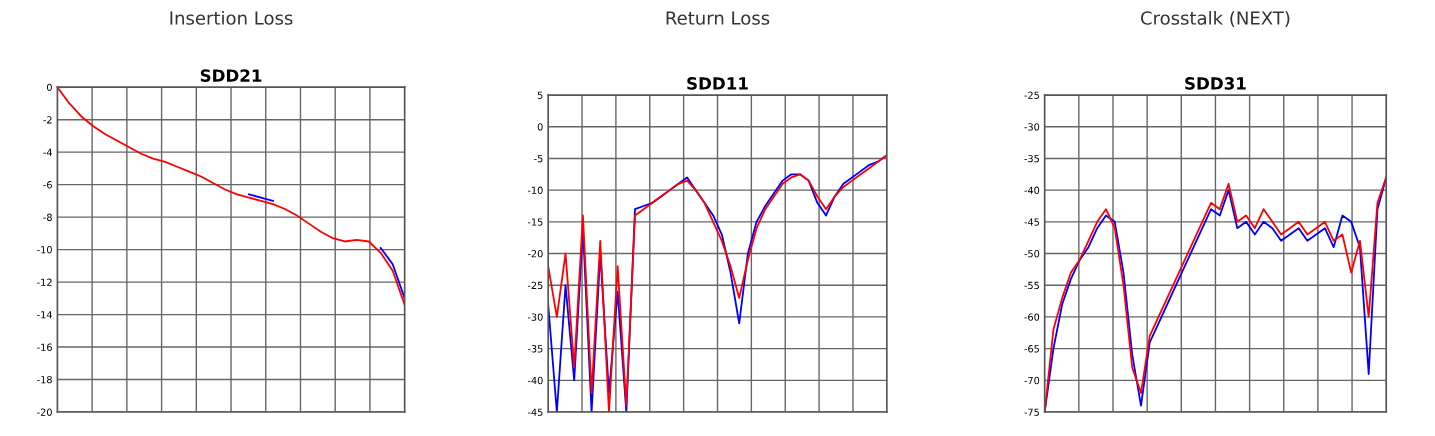 The width and height of the screenshot is (1435, 436). What do you see at coordinates (44, 282) in the screenshot?
I see `y-tick-label: -12` at bounding box center [44, 282].